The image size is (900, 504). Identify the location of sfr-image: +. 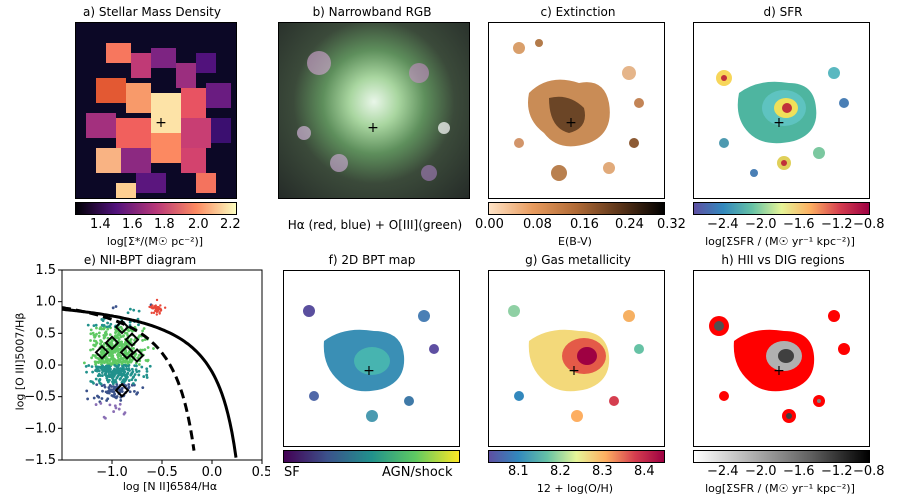
(782, 122).